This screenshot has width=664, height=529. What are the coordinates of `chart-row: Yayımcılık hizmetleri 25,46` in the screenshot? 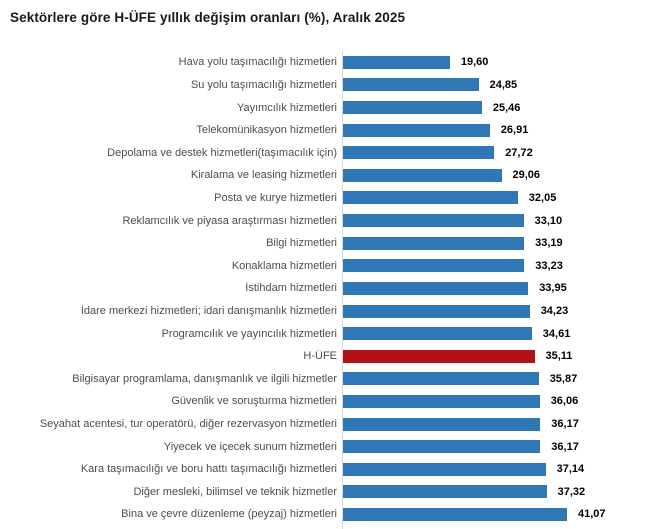 It's located at (332, 107).